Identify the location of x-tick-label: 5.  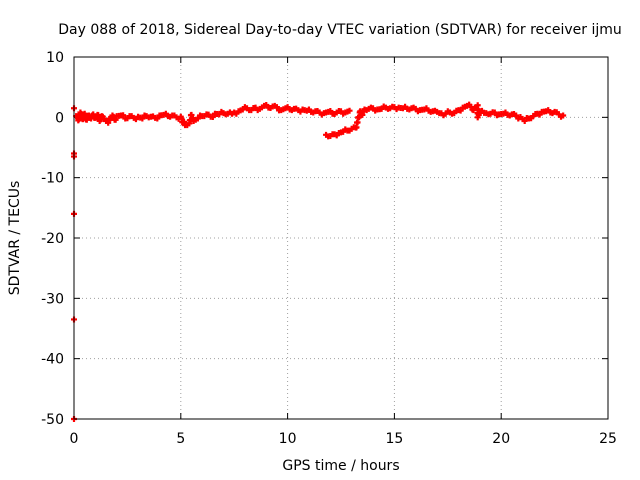
(180, 439).